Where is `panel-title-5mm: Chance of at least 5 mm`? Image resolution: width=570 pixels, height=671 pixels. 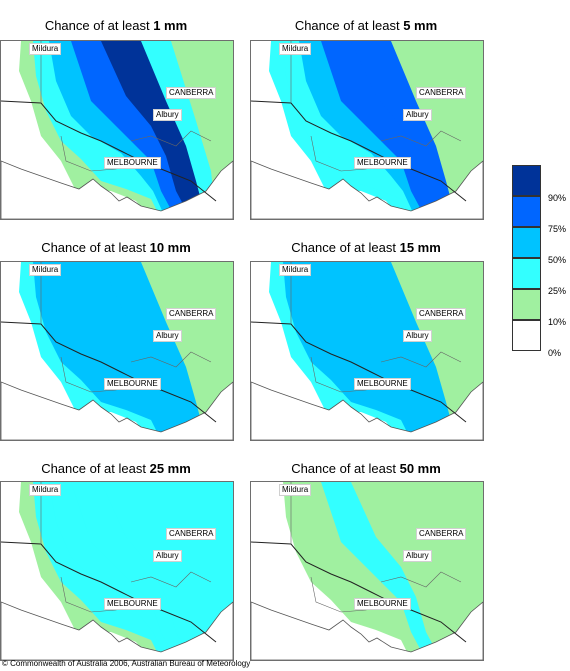 panel-title-5mm: Chance of at least 5 mm is located at coordinates (366, 25).